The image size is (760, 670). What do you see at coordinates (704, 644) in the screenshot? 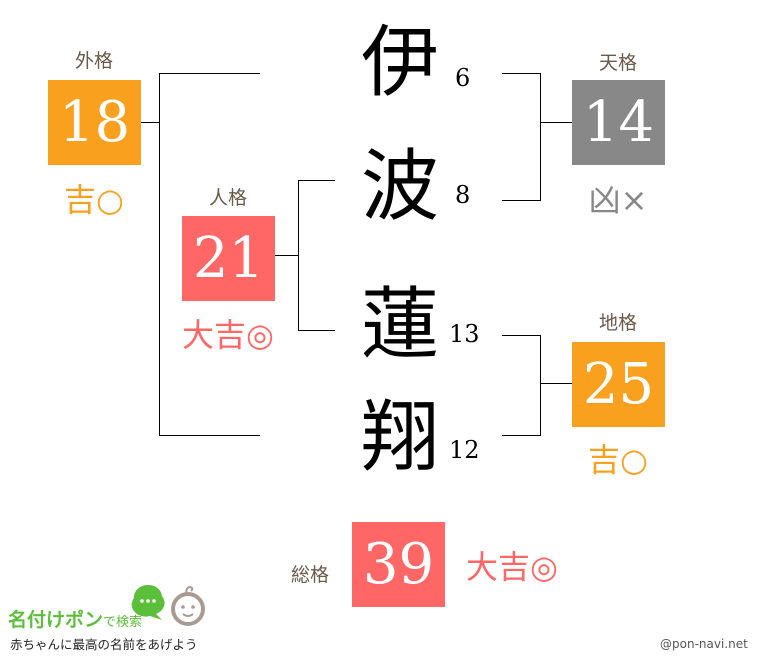
I see `site-credit: @pon-navi.net` at bounding box center [704, 644].